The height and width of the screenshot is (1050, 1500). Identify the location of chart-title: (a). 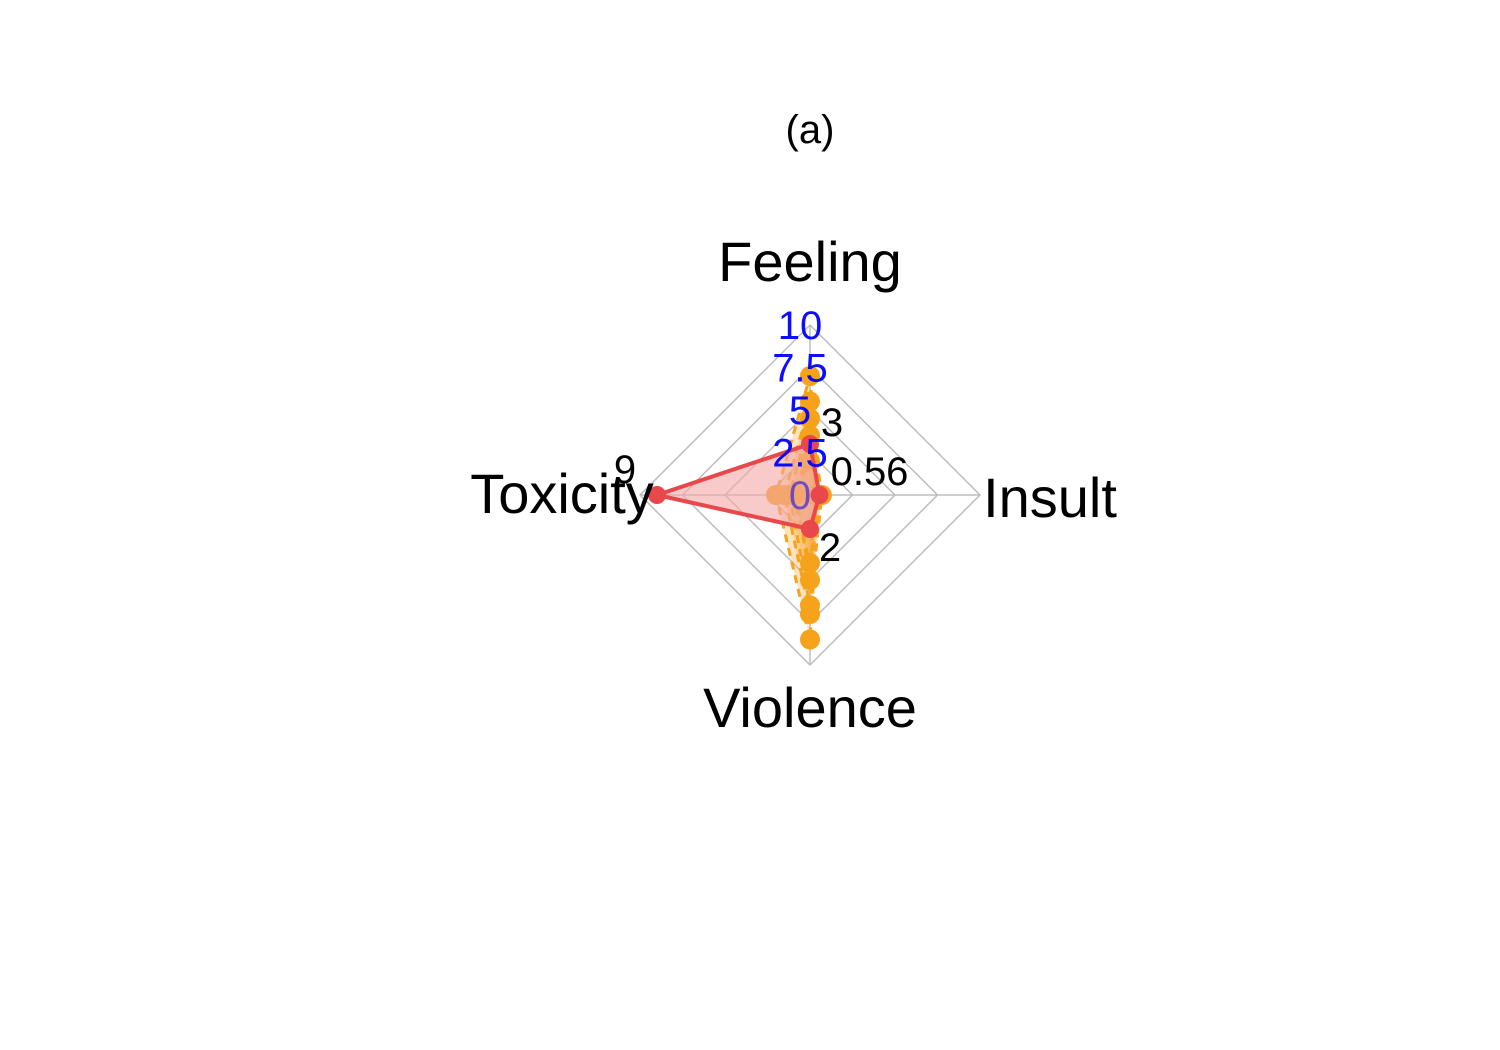
(810, 130).